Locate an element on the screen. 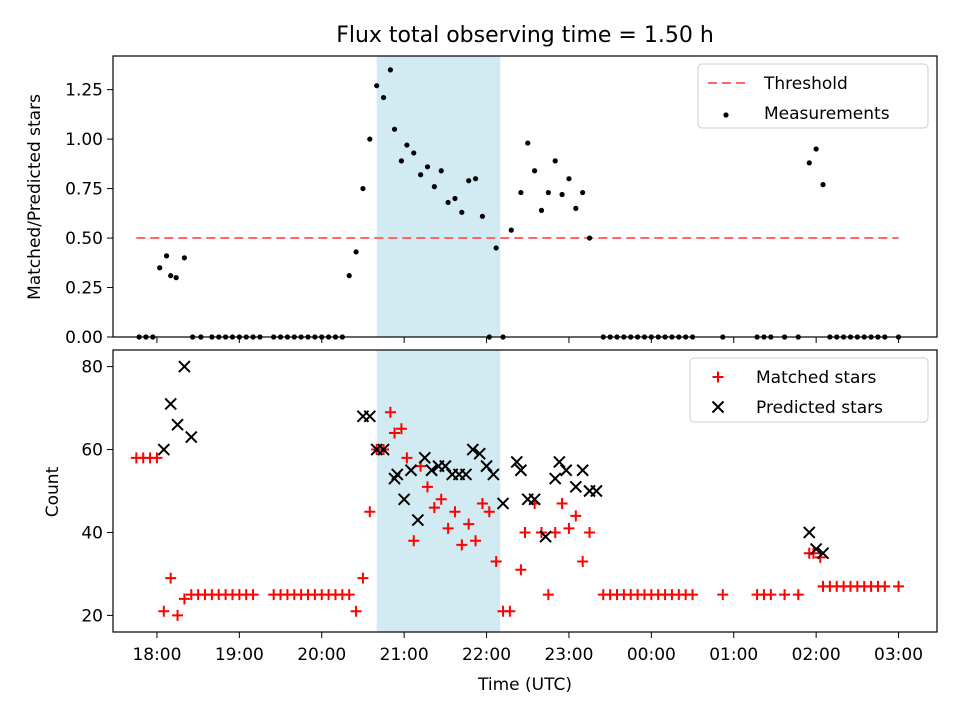  top-y-tick-label: 0.00 is located at coordinates (84, 338).